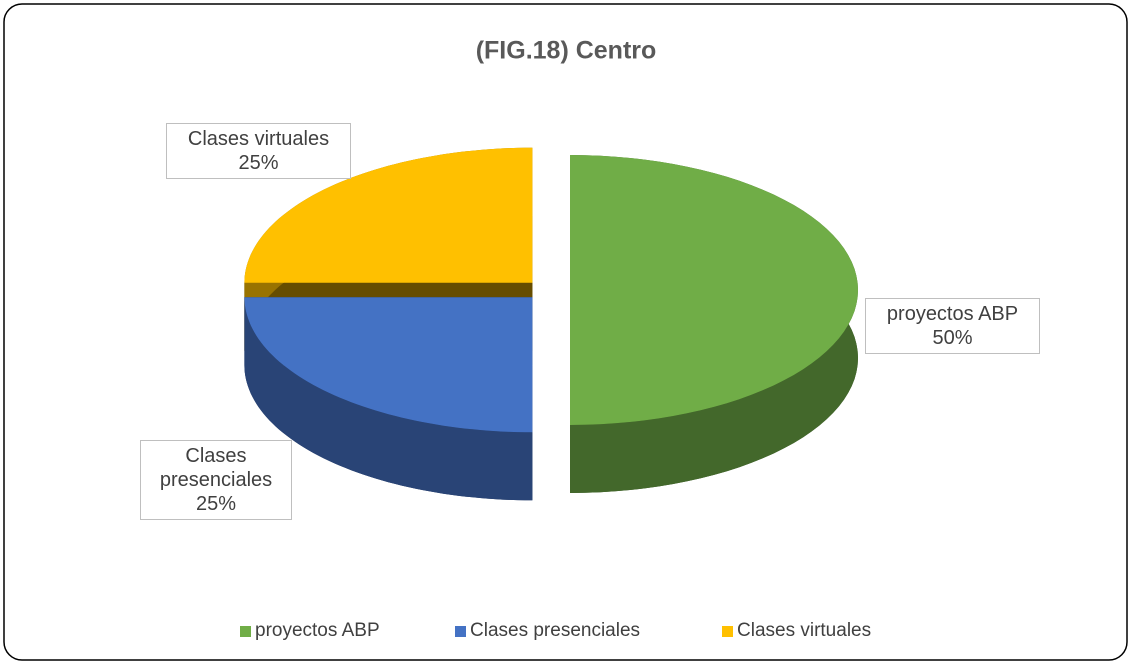  I want to click on data-label-name: Clases virtuales, so click(258, 139).